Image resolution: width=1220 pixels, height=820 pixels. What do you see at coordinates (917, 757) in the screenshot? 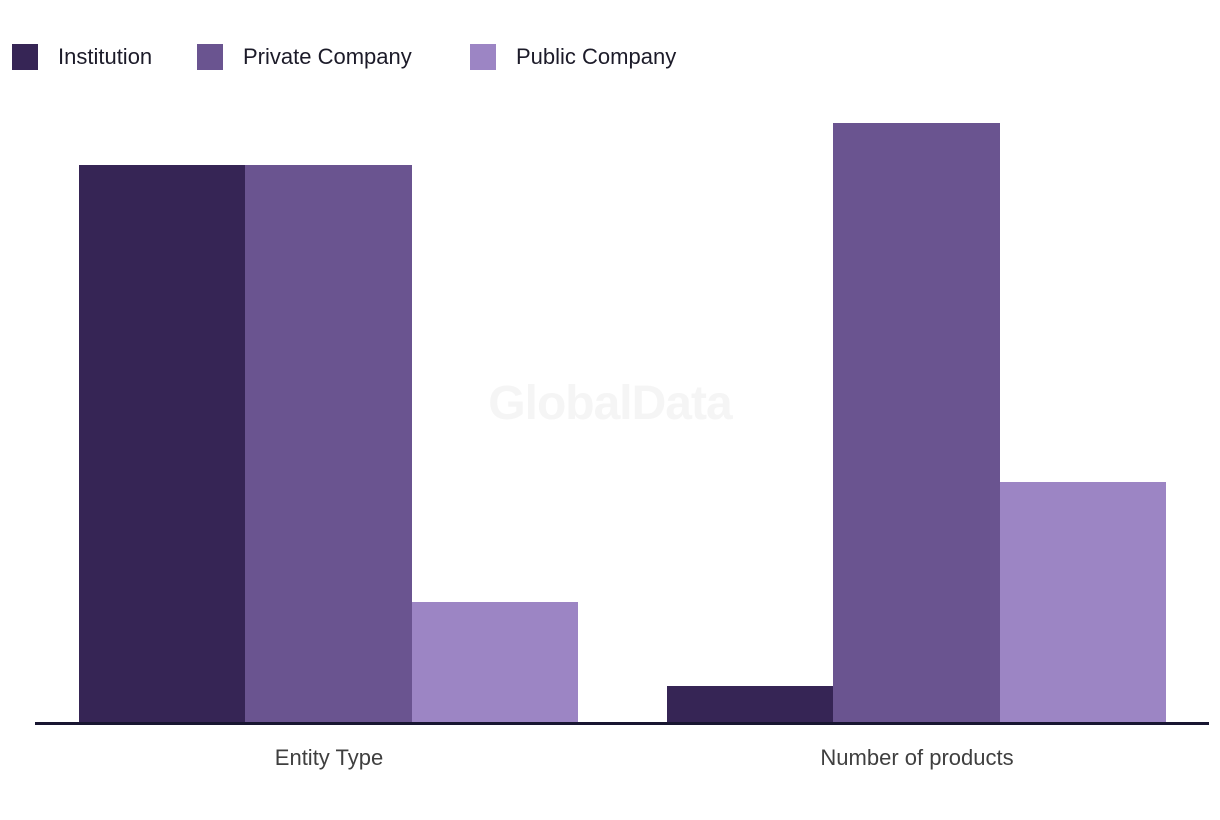
I see `axis-label-number-of-products: Number of products` at bounding box center [917, 757].